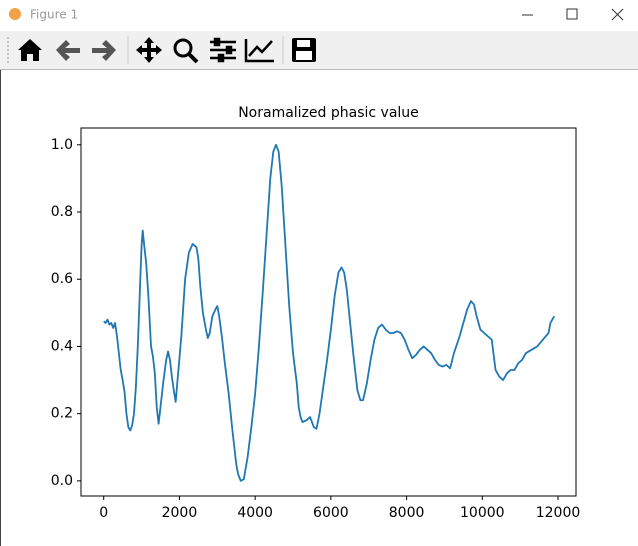  Describe the element at coordinates (319, 50) in the screenshot. I see `toolbar` at that location.